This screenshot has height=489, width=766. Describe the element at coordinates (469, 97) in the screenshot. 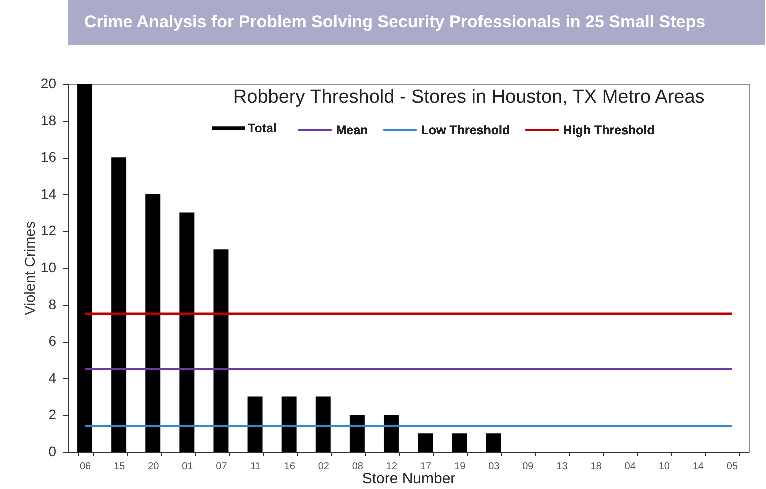

I see `chart-title: Robbery Threshold - Stores in Houston, TX Metro Areas` at that location.